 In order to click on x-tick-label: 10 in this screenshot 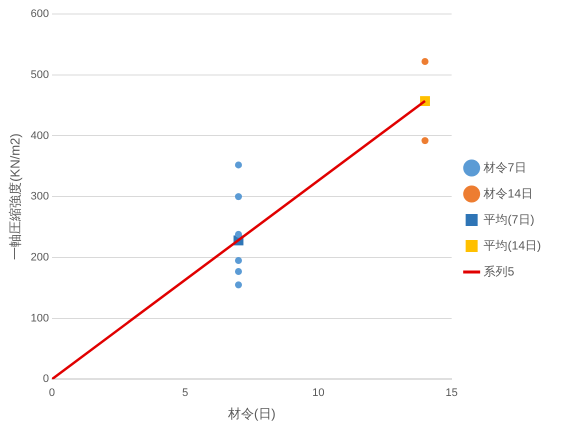, I will do `click(318, 392)`.